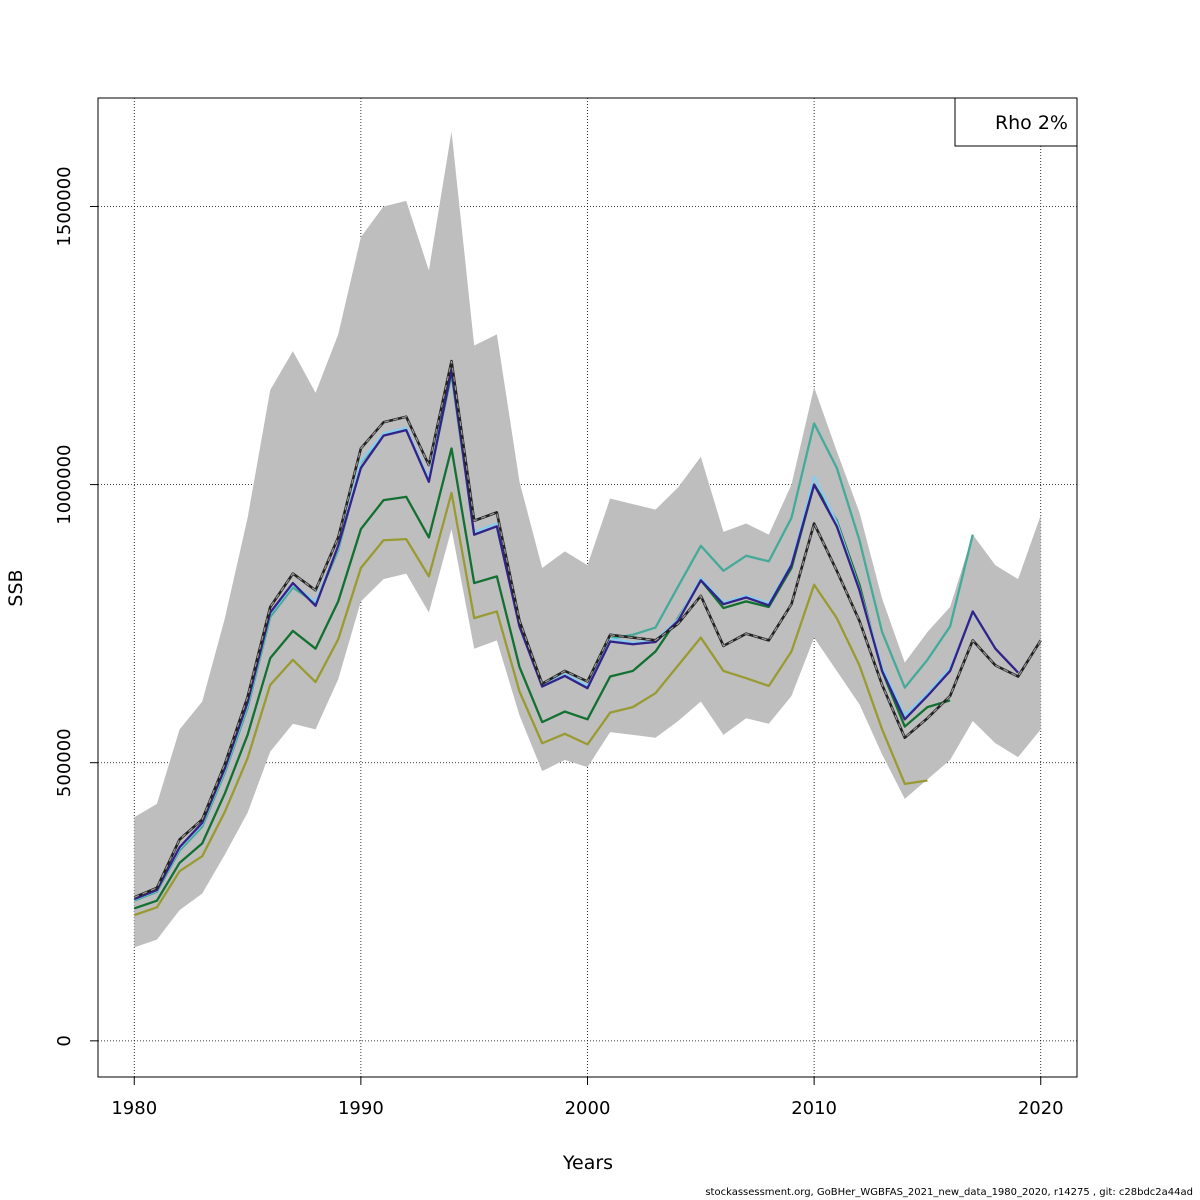 This screenshot has height=1200, width=1200. Describe the element at coordinates (1041, 1108) in the screenshot. I see `x-tick-label: 2020` at that location.